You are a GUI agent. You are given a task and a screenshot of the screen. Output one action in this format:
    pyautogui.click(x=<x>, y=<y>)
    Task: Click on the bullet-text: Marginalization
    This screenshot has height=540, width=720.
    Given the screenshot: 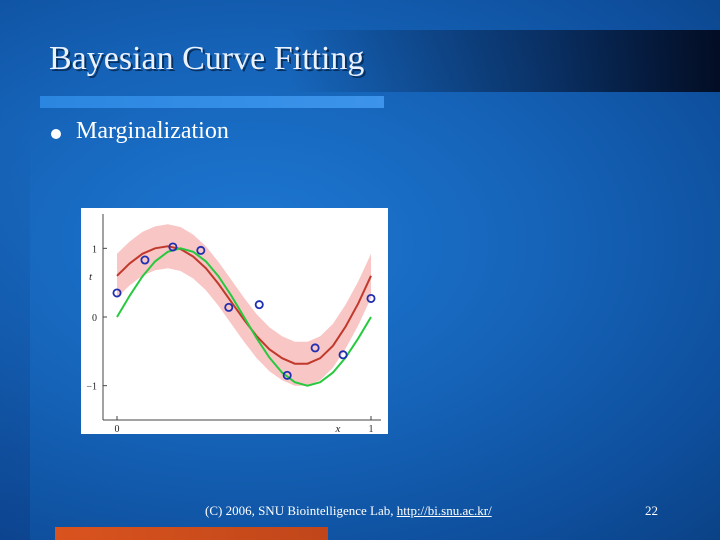 What is the action you would take?
    pyautogui.click(x=152, y=131)
    